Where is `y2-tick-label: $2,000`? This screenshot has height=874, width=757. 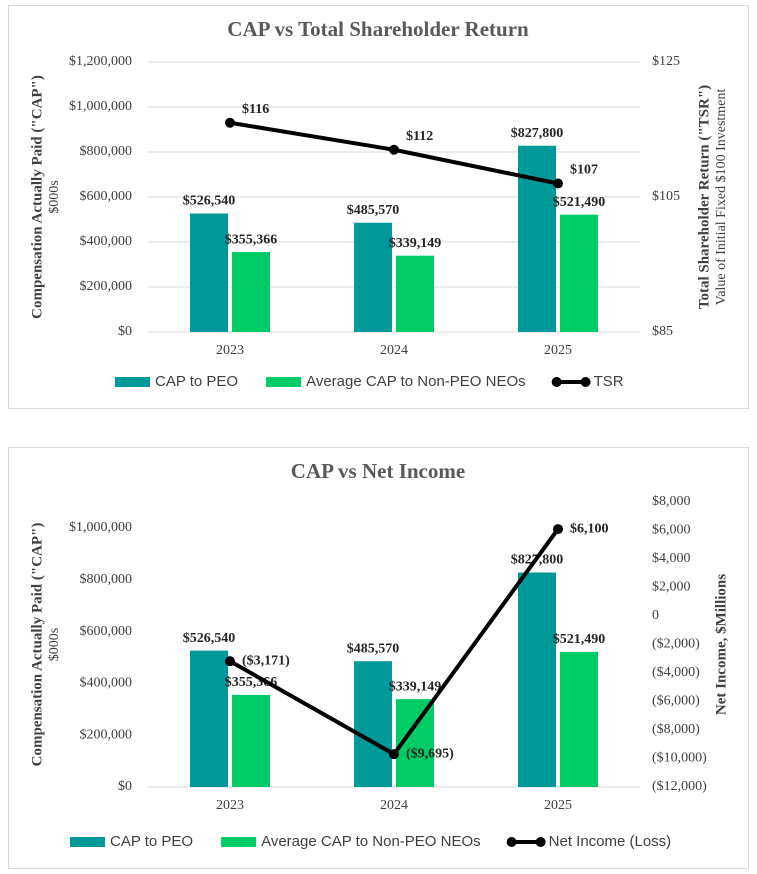
y2-tick-label: $2,000 is located at coordinates (671, 587).